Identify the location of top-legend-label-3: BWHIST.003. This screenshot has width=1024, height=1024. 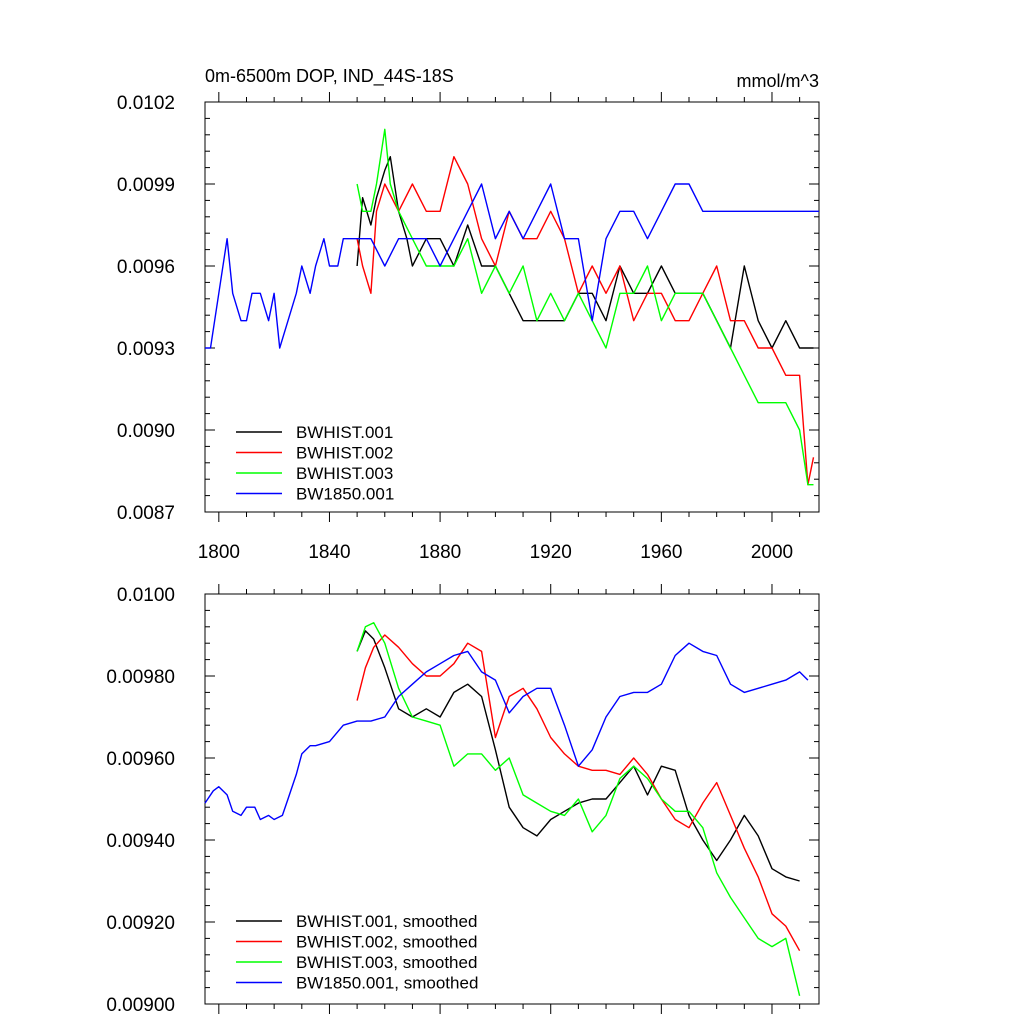
(344, 473).